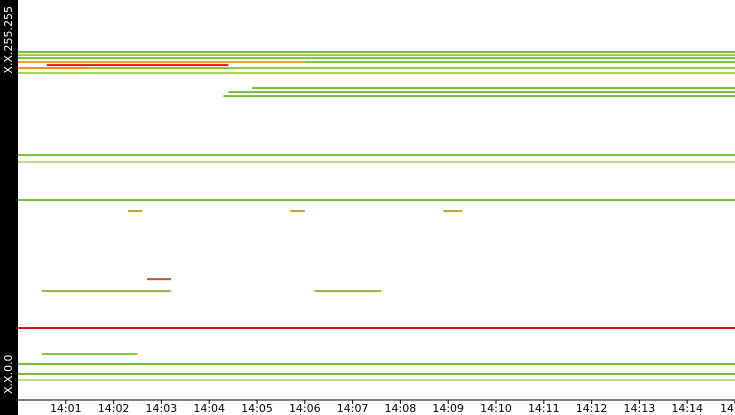 The width and height of the screenshot is (735, 415). What do you see at coordinates (305, 408) in the screenshot?
I see `x-tick-label: 14:06` at bounding box center [305, 408].